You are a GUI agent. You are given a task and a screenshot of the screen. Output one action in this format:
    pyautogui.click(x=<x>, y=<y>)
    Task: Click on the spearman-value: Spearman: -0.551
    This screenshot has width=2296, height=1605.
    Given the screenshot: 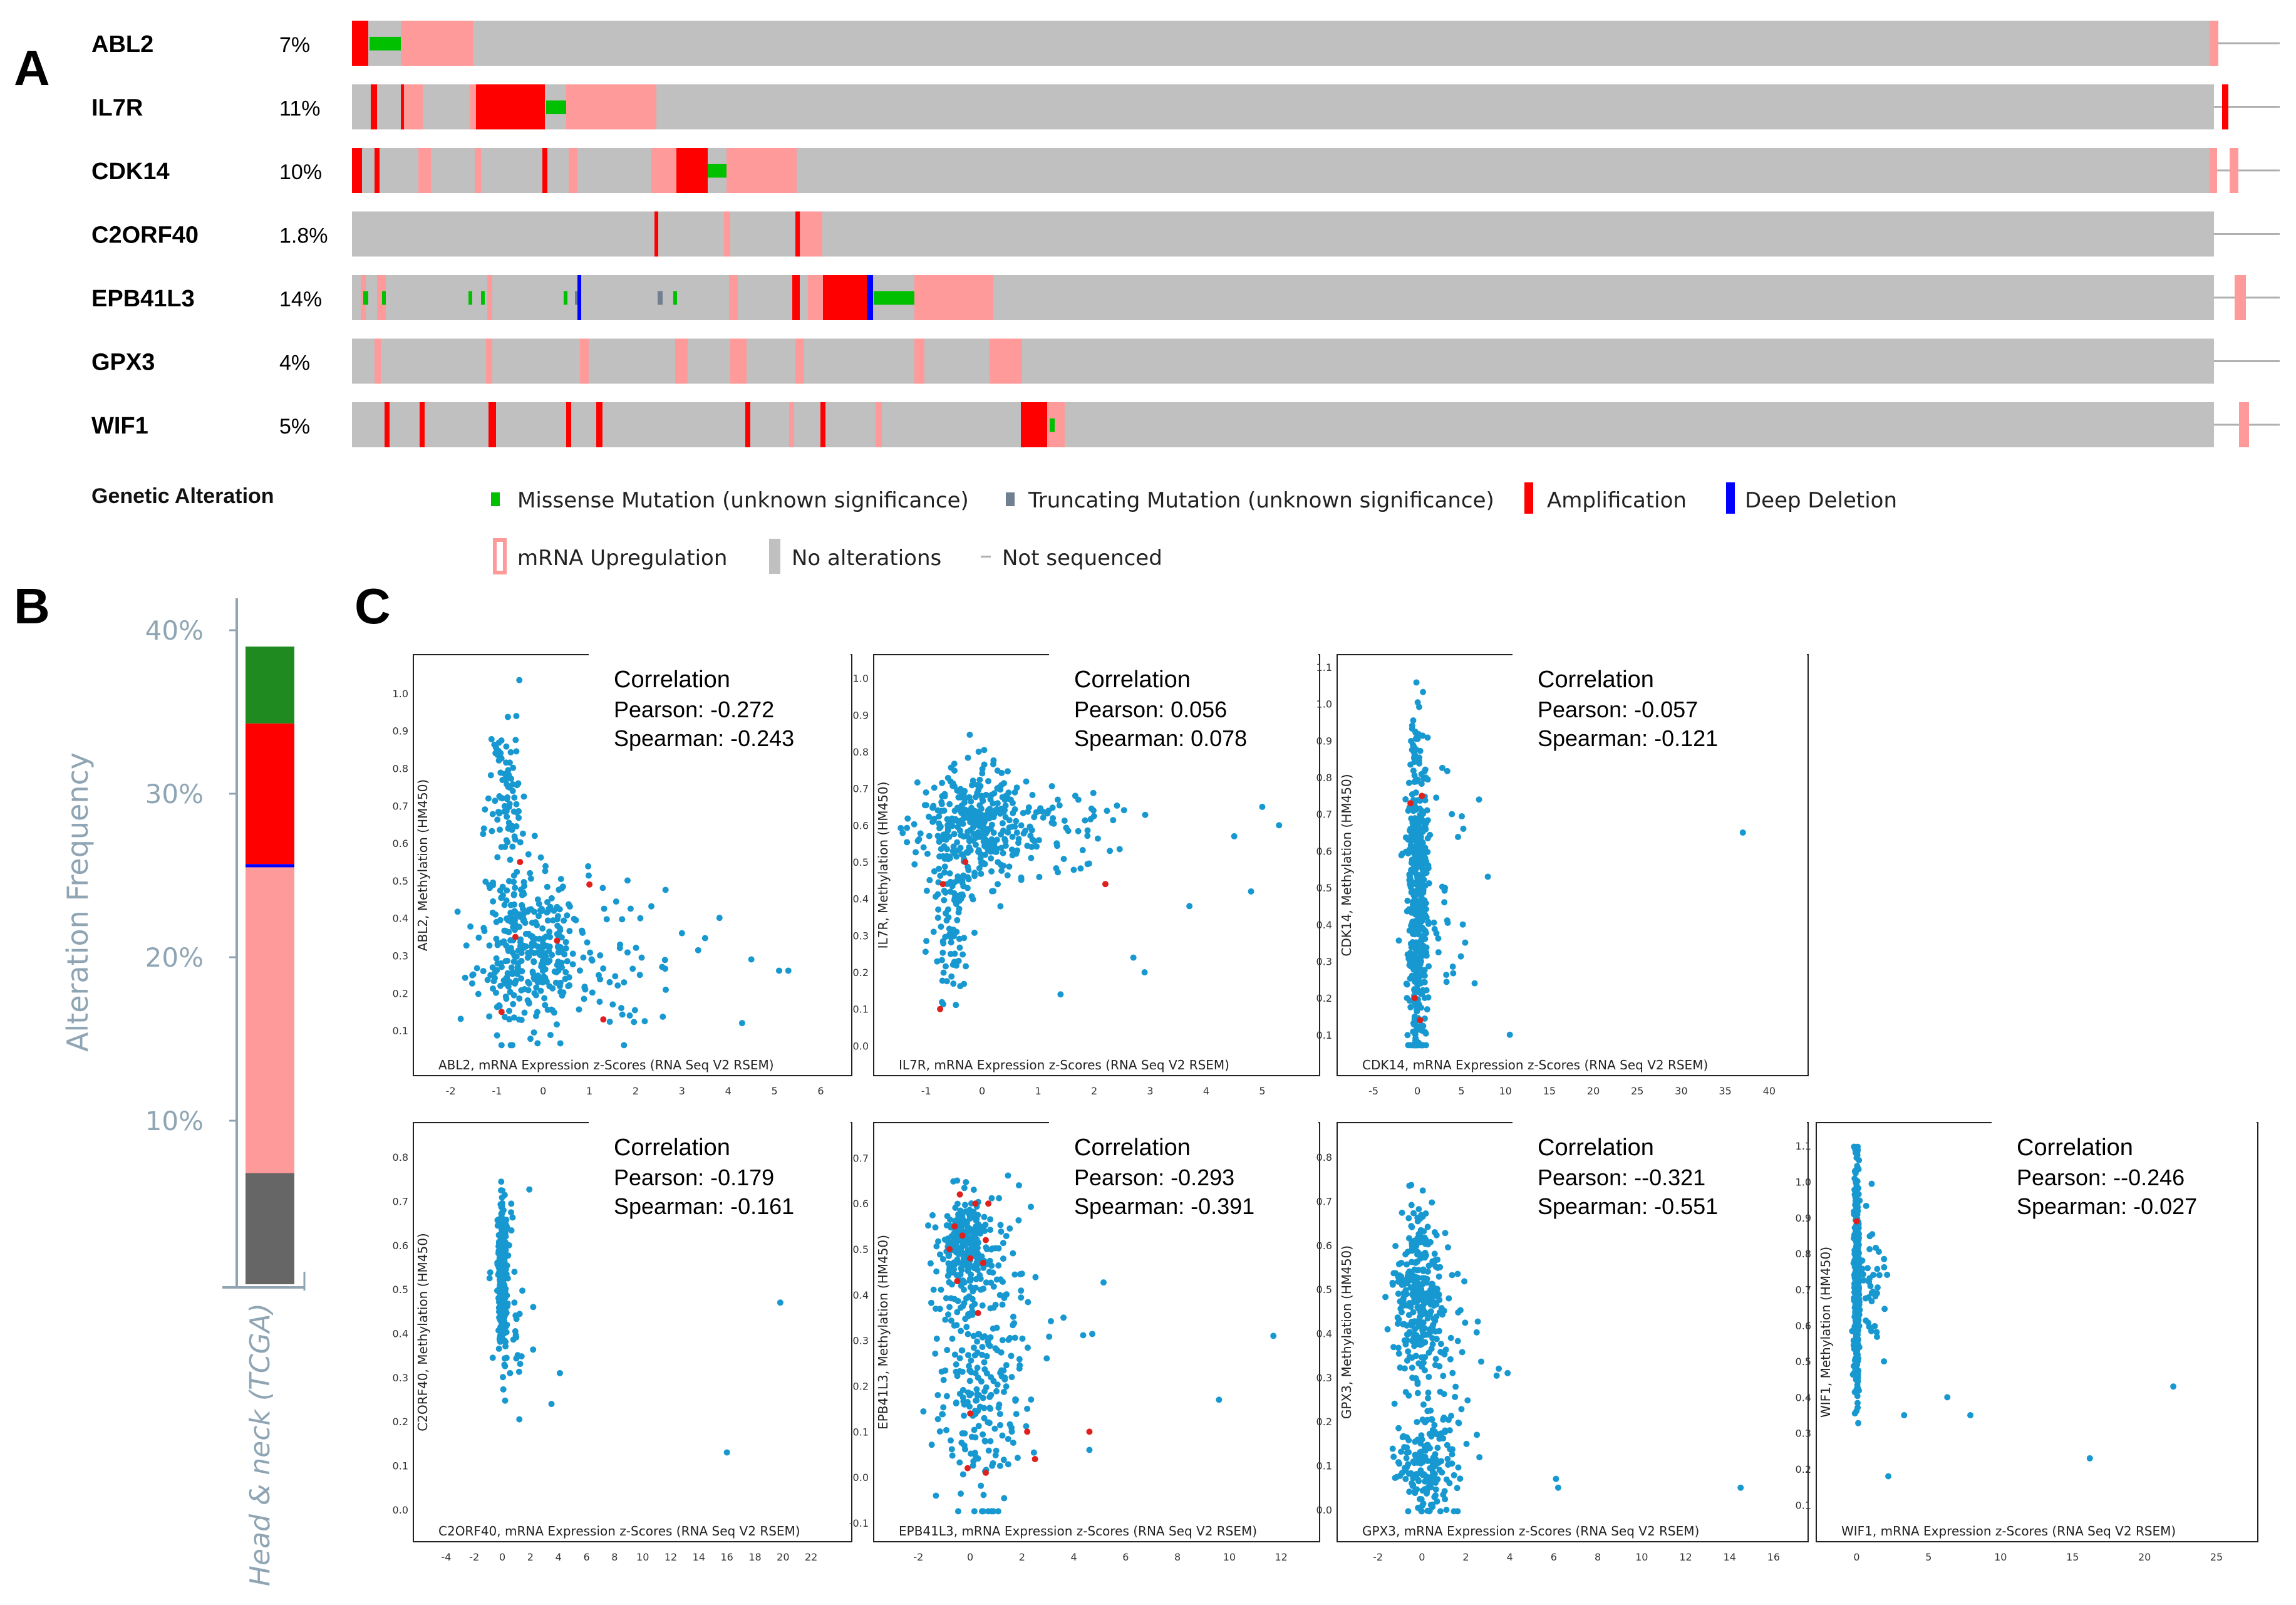 What is the action you would take?
    pyautogui.click(x=1628, y=1206)
    